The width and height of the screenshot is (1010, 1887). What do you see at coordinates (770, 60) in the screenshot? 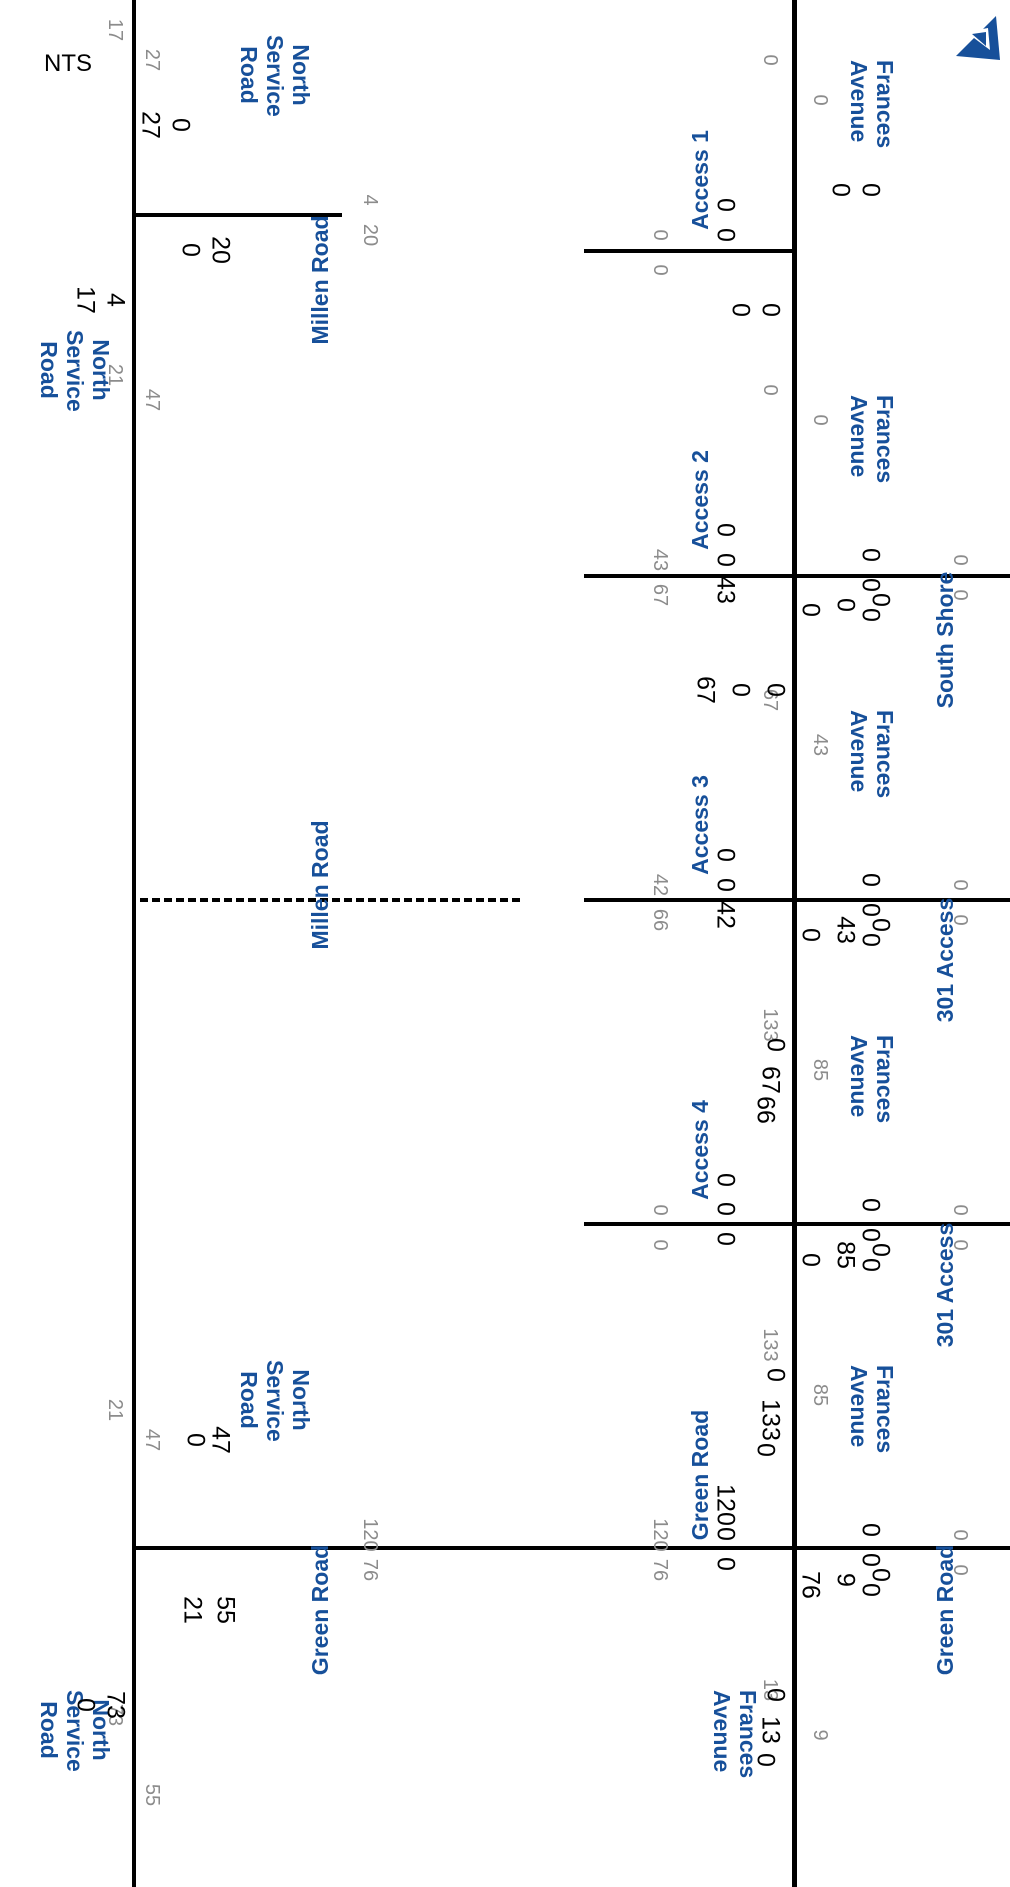
I see `seg-fr-north-nb: 0` at bounding box center [770, 60].